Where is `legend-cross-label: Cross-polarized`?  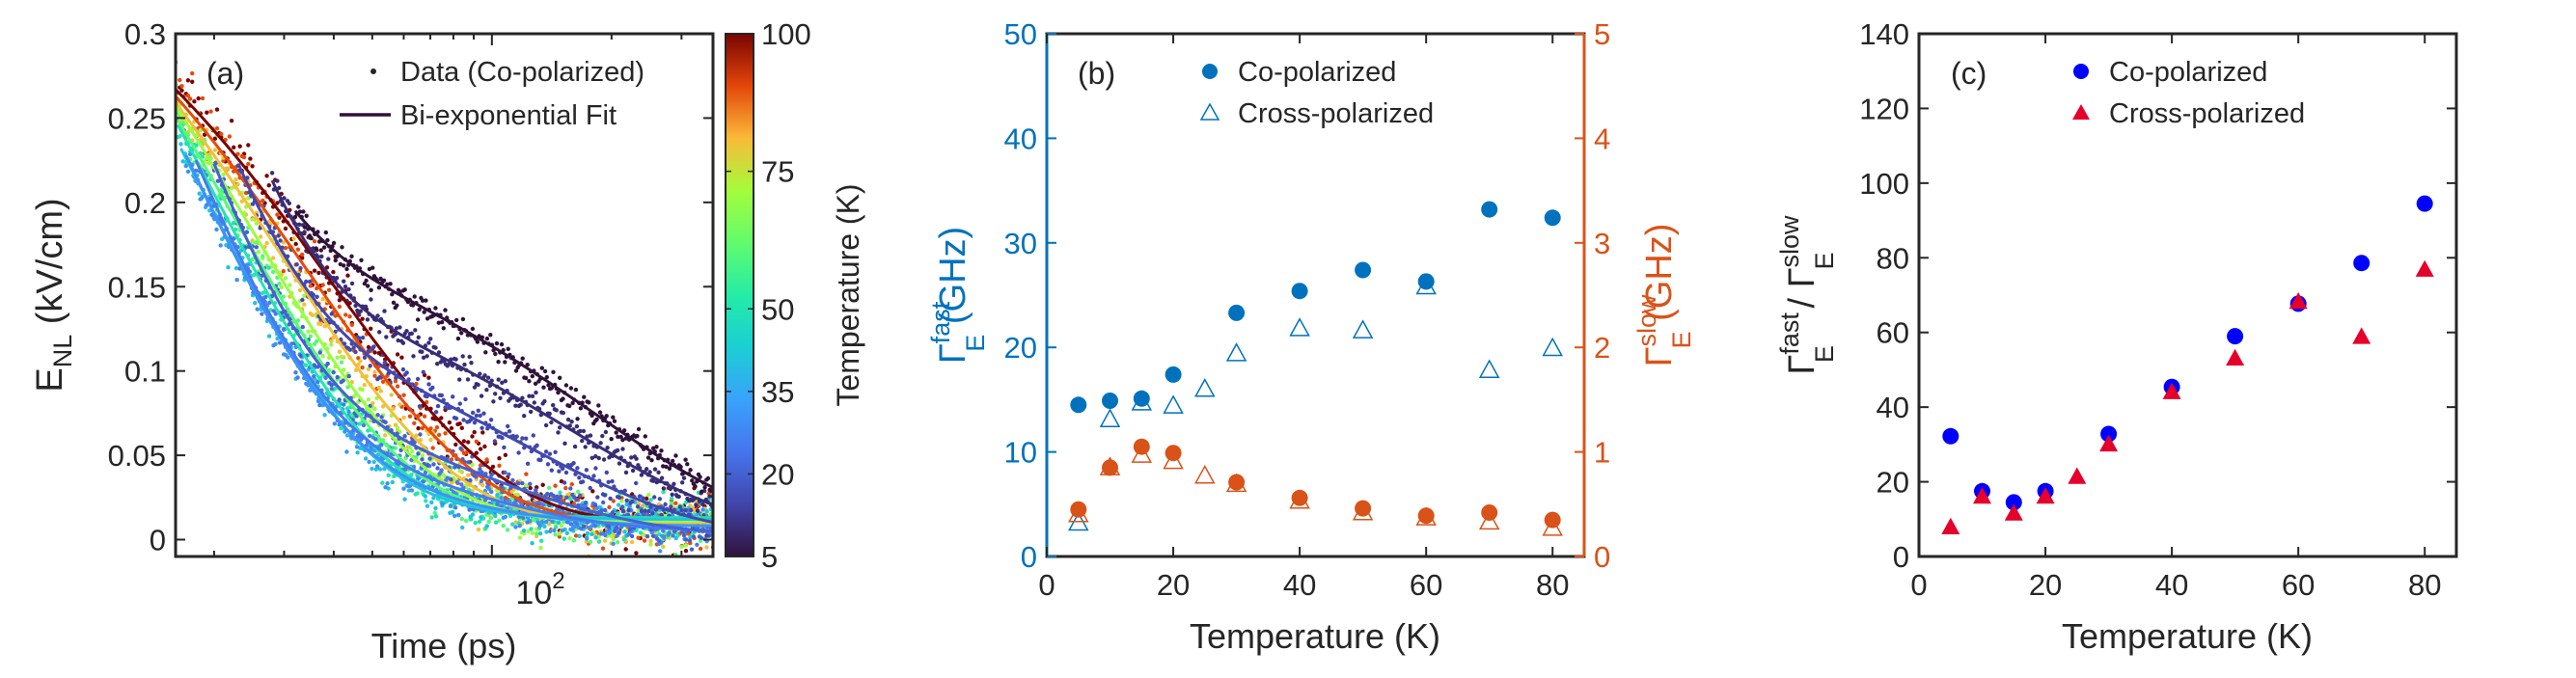 legend-cross-label: Cross-polarized is located at coordinates (1336, 113).